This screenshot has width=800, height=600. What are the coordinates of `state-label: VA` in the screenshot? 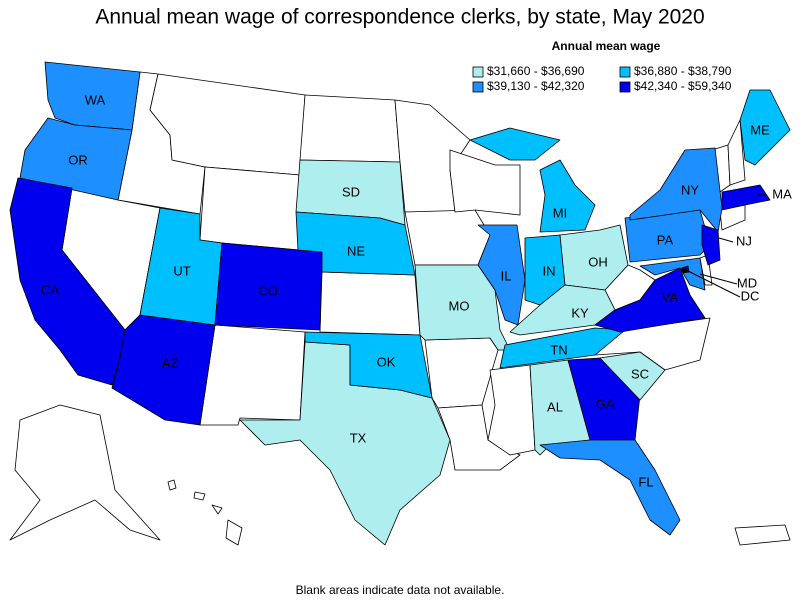 It's located at (670, 296).